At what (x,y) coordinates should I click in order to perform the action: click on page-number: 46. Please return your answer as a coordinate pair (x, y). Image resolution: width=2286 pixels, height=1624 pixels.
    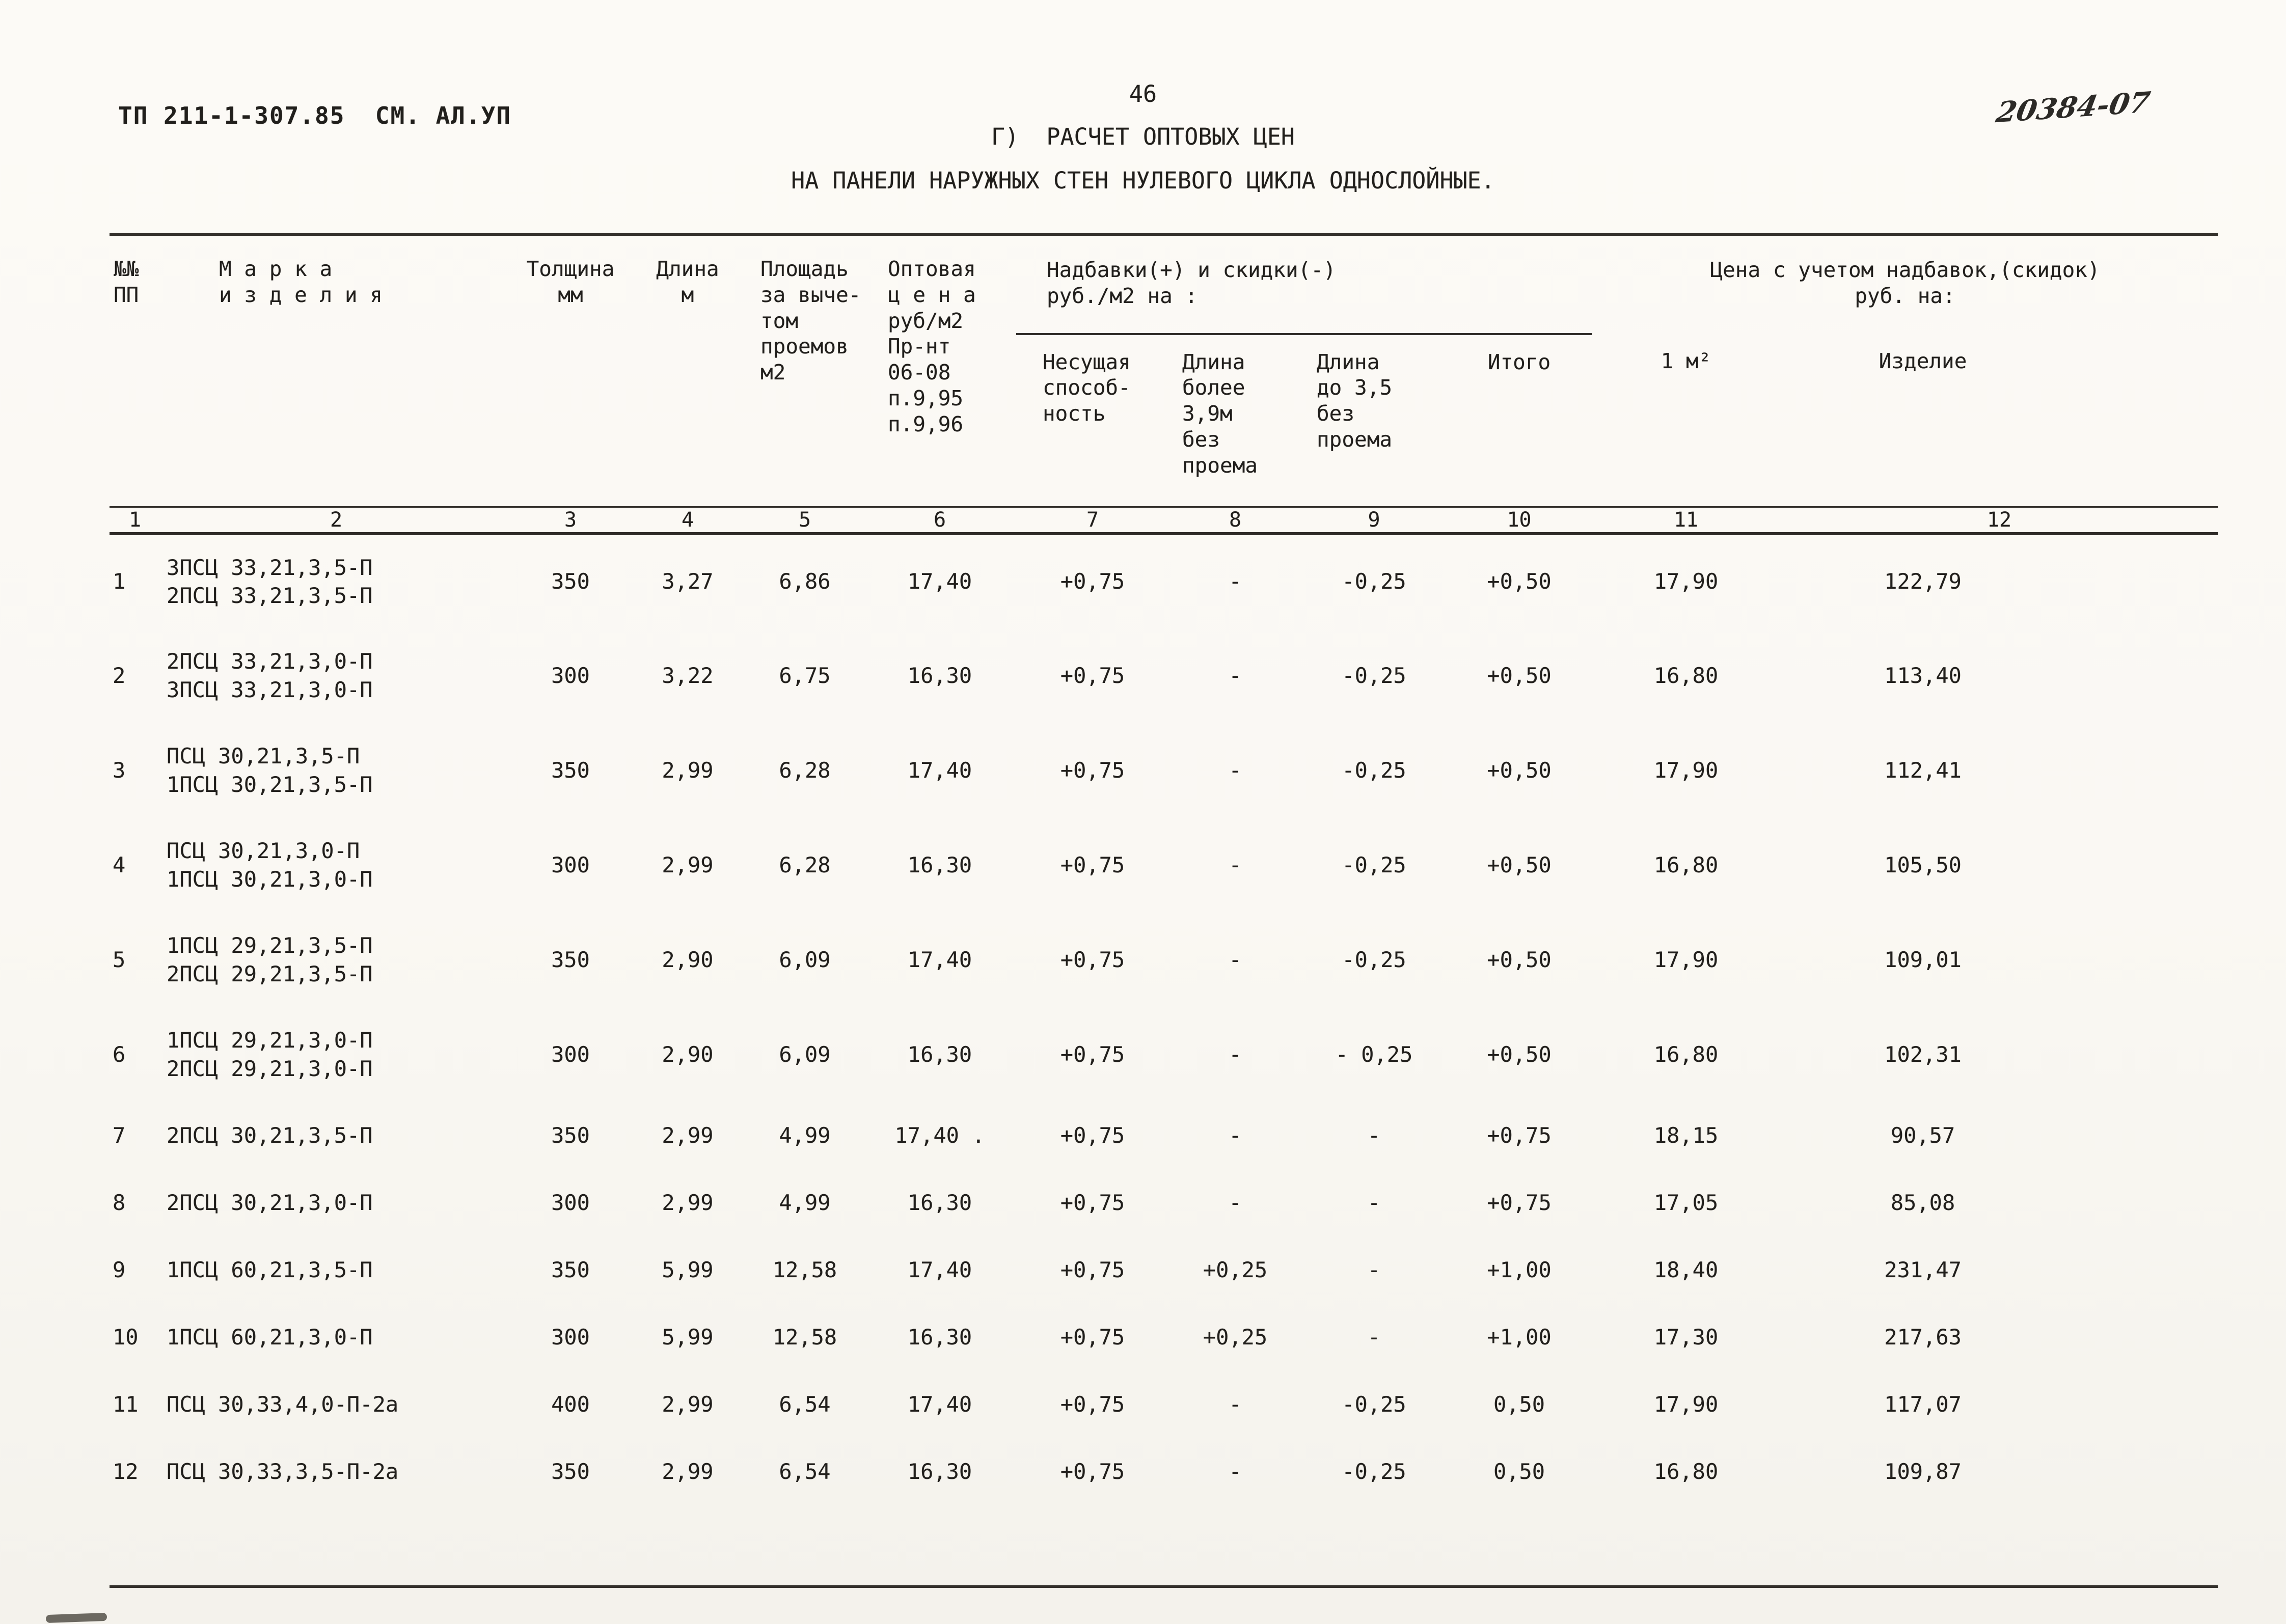
    Looking at the image, I should click on (1143, 93).